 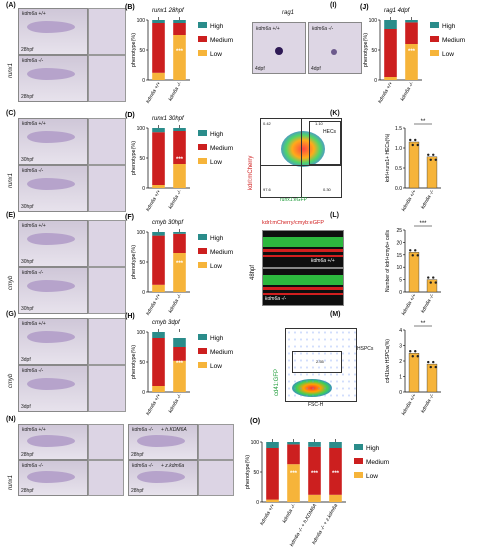 I want to click on ytick-label-kbar: 0.5, so click(x=398, y=169).